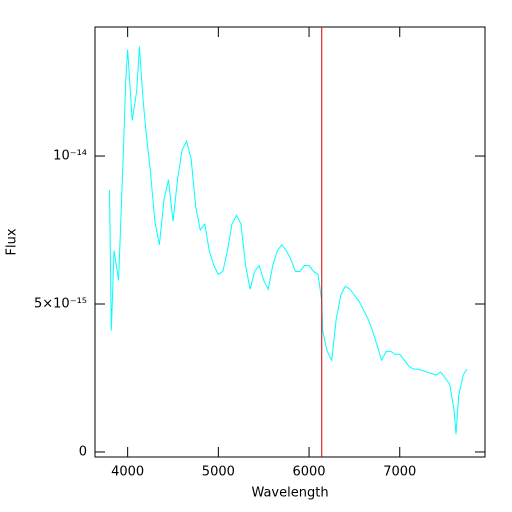 This screenshot has width=512, height=512. I want to click on x-tick-label: 5000, so click(218, 472).